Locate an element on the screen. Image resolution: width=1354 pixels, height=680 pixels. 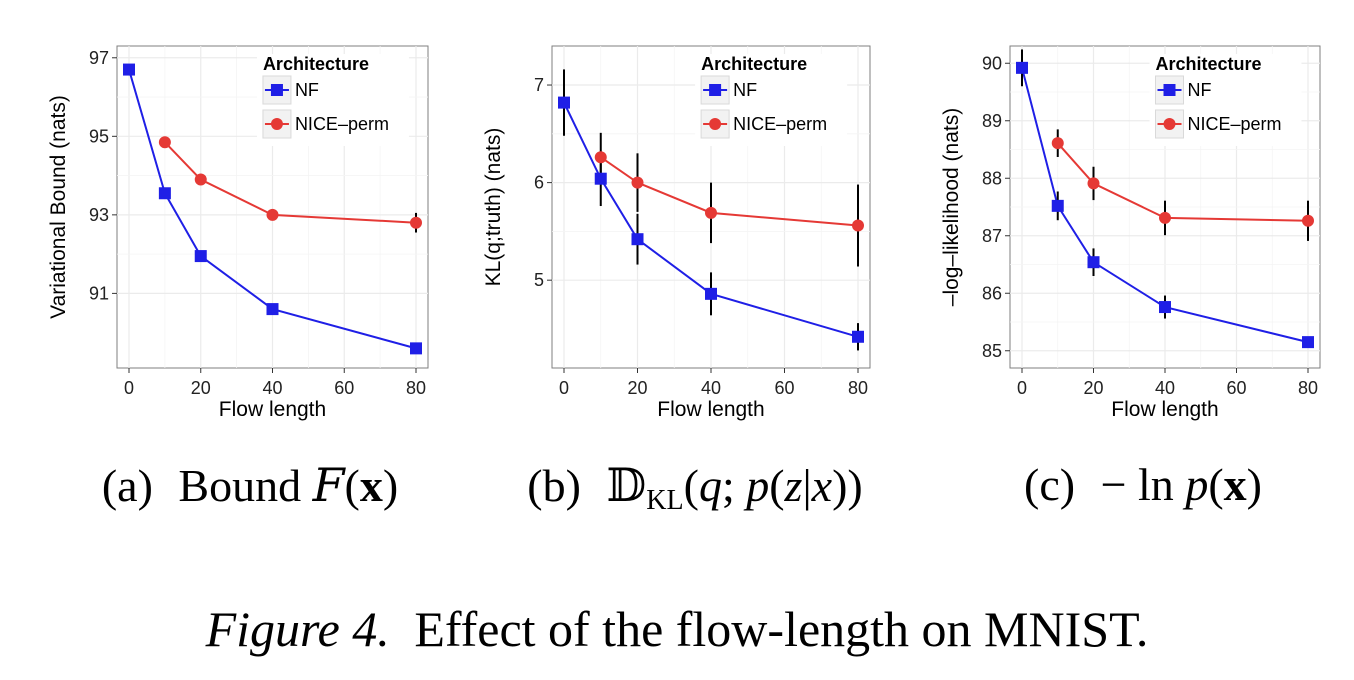
subcaption-b-D: 𝔻 is located at coordinates (626, 485).